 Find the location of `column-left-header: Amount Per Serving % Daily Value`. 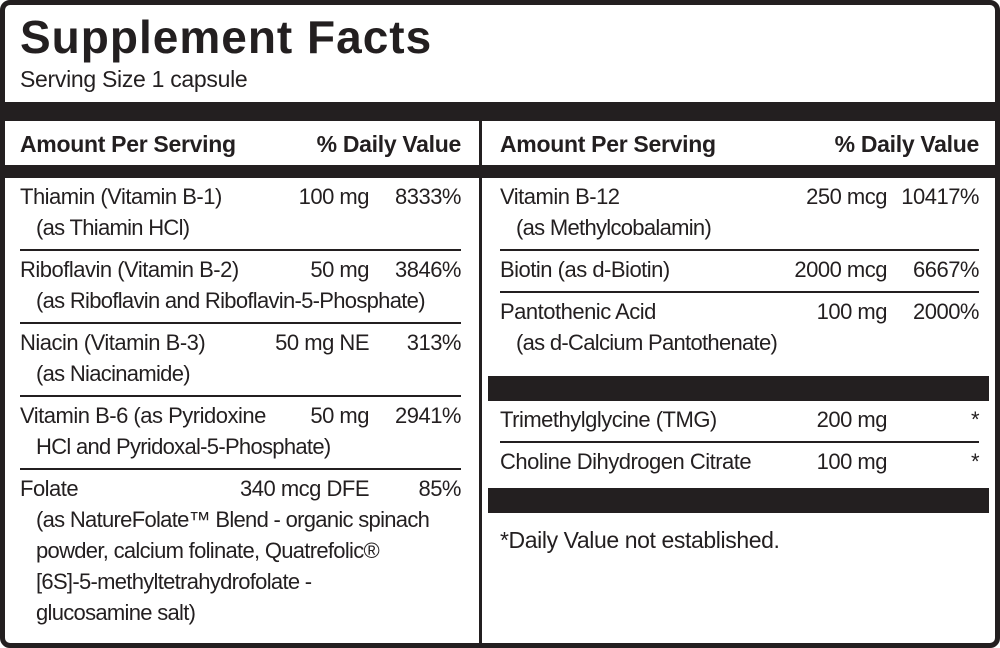

column-left-header: Amount Per Serving % Daily Value is located at coordinates (240, 143).